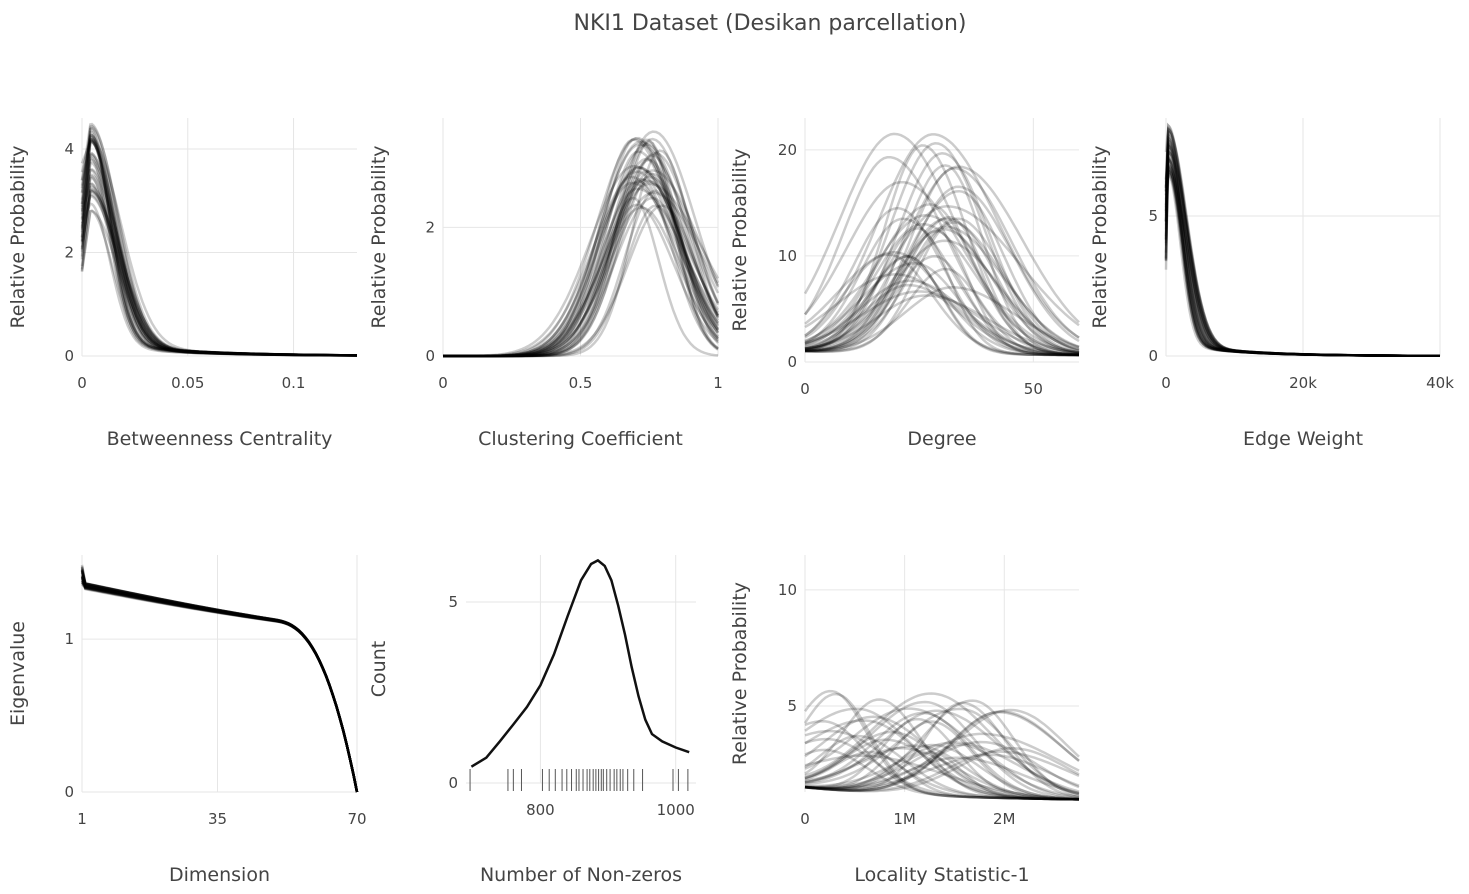  I want to click on x-tick-label: 0, so click(805, 819).